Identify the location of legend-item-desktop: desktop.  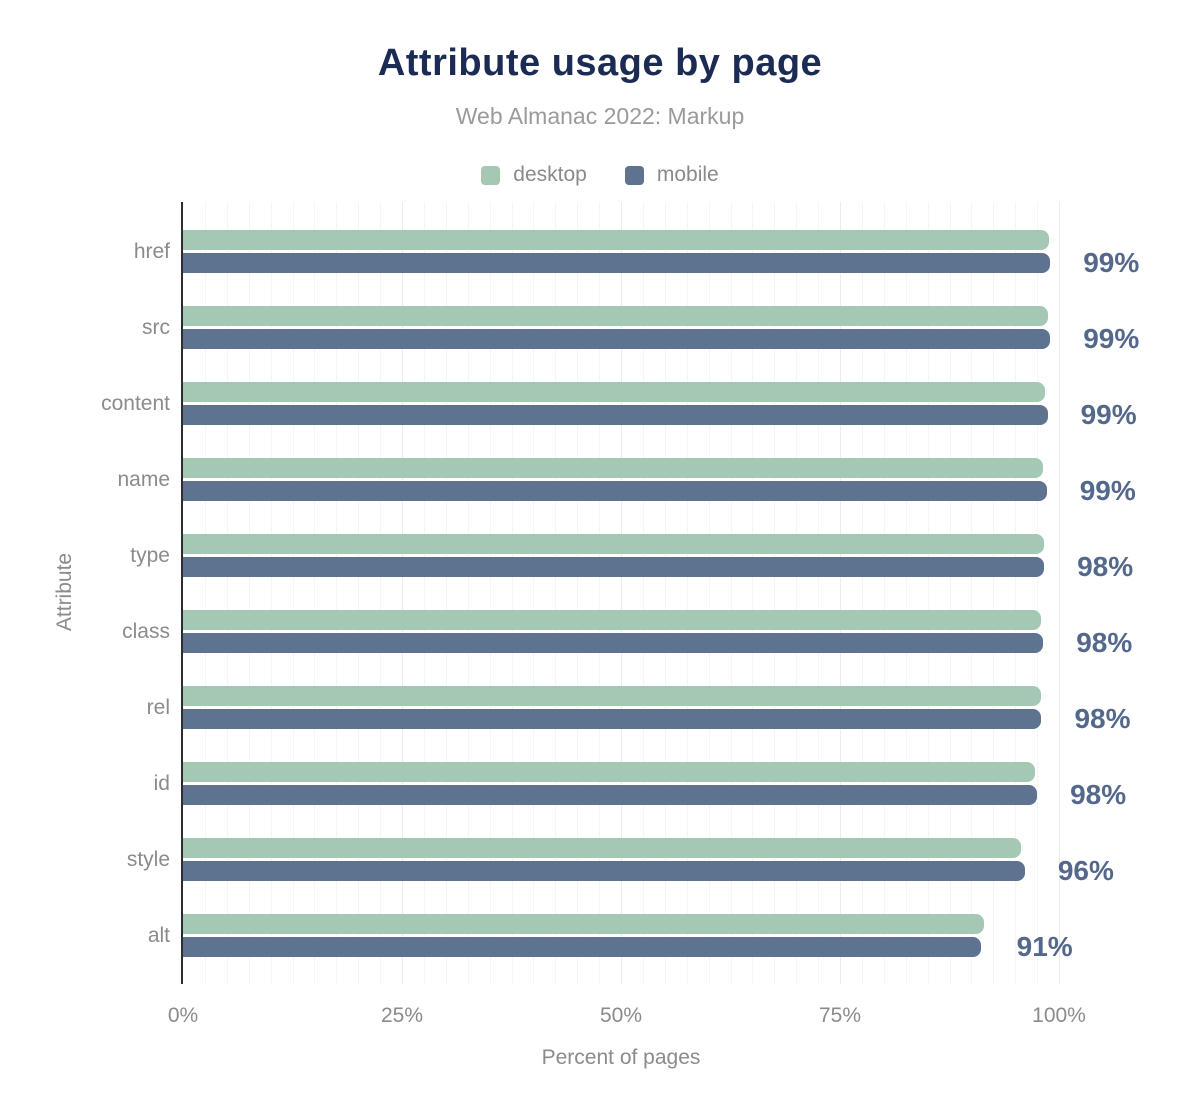
(534, 175).